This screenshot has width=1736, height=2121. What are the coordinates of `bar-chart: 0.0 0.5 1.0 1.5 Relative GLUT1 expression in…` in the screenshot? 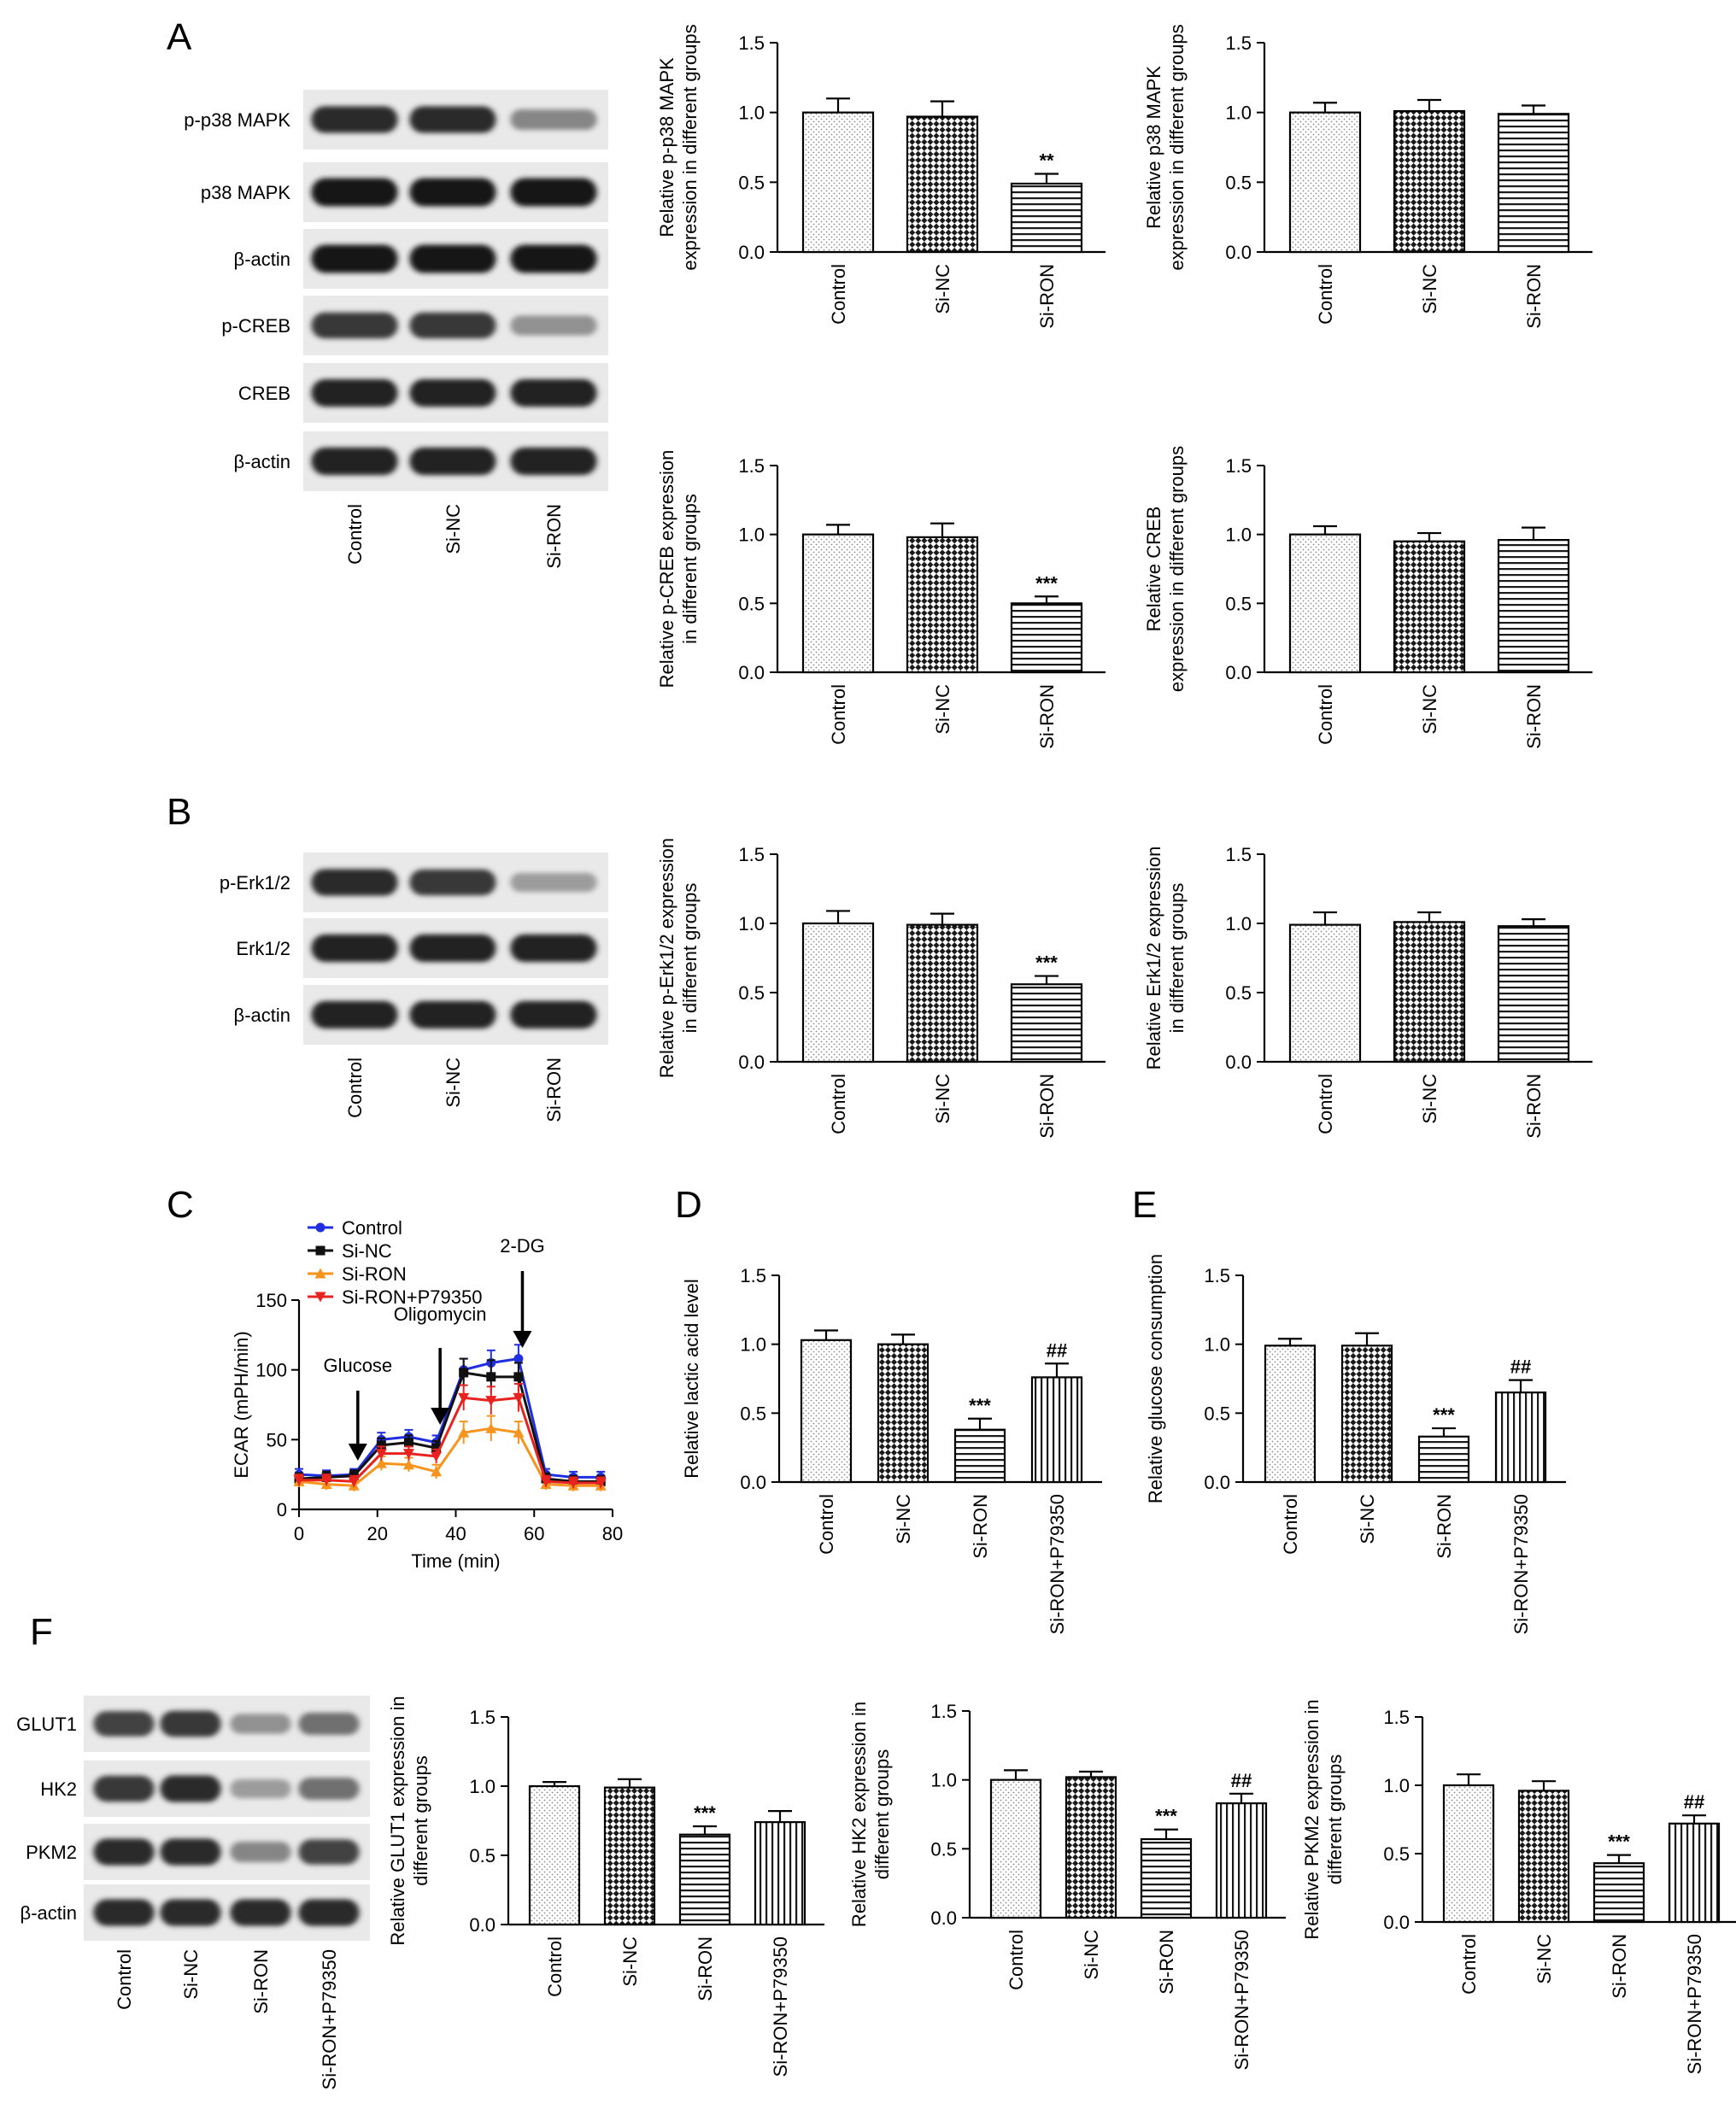 It's located at (605, 1886).